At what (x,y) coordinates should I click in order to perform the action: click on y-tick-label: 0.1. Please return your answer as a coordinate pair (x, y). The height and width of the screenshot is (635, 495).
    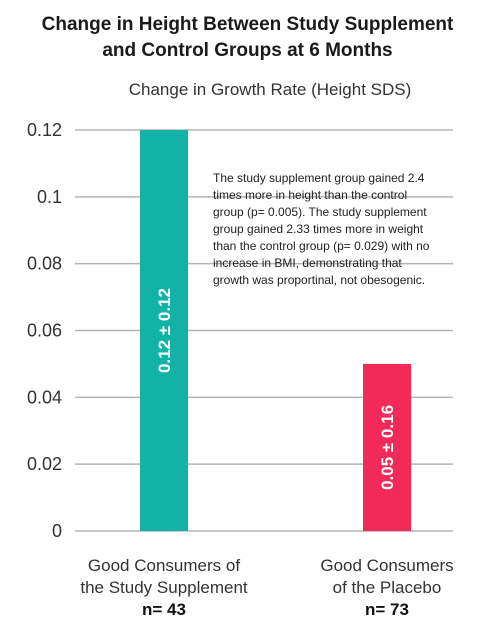
    Looking at the image, I should click on (49, 197).